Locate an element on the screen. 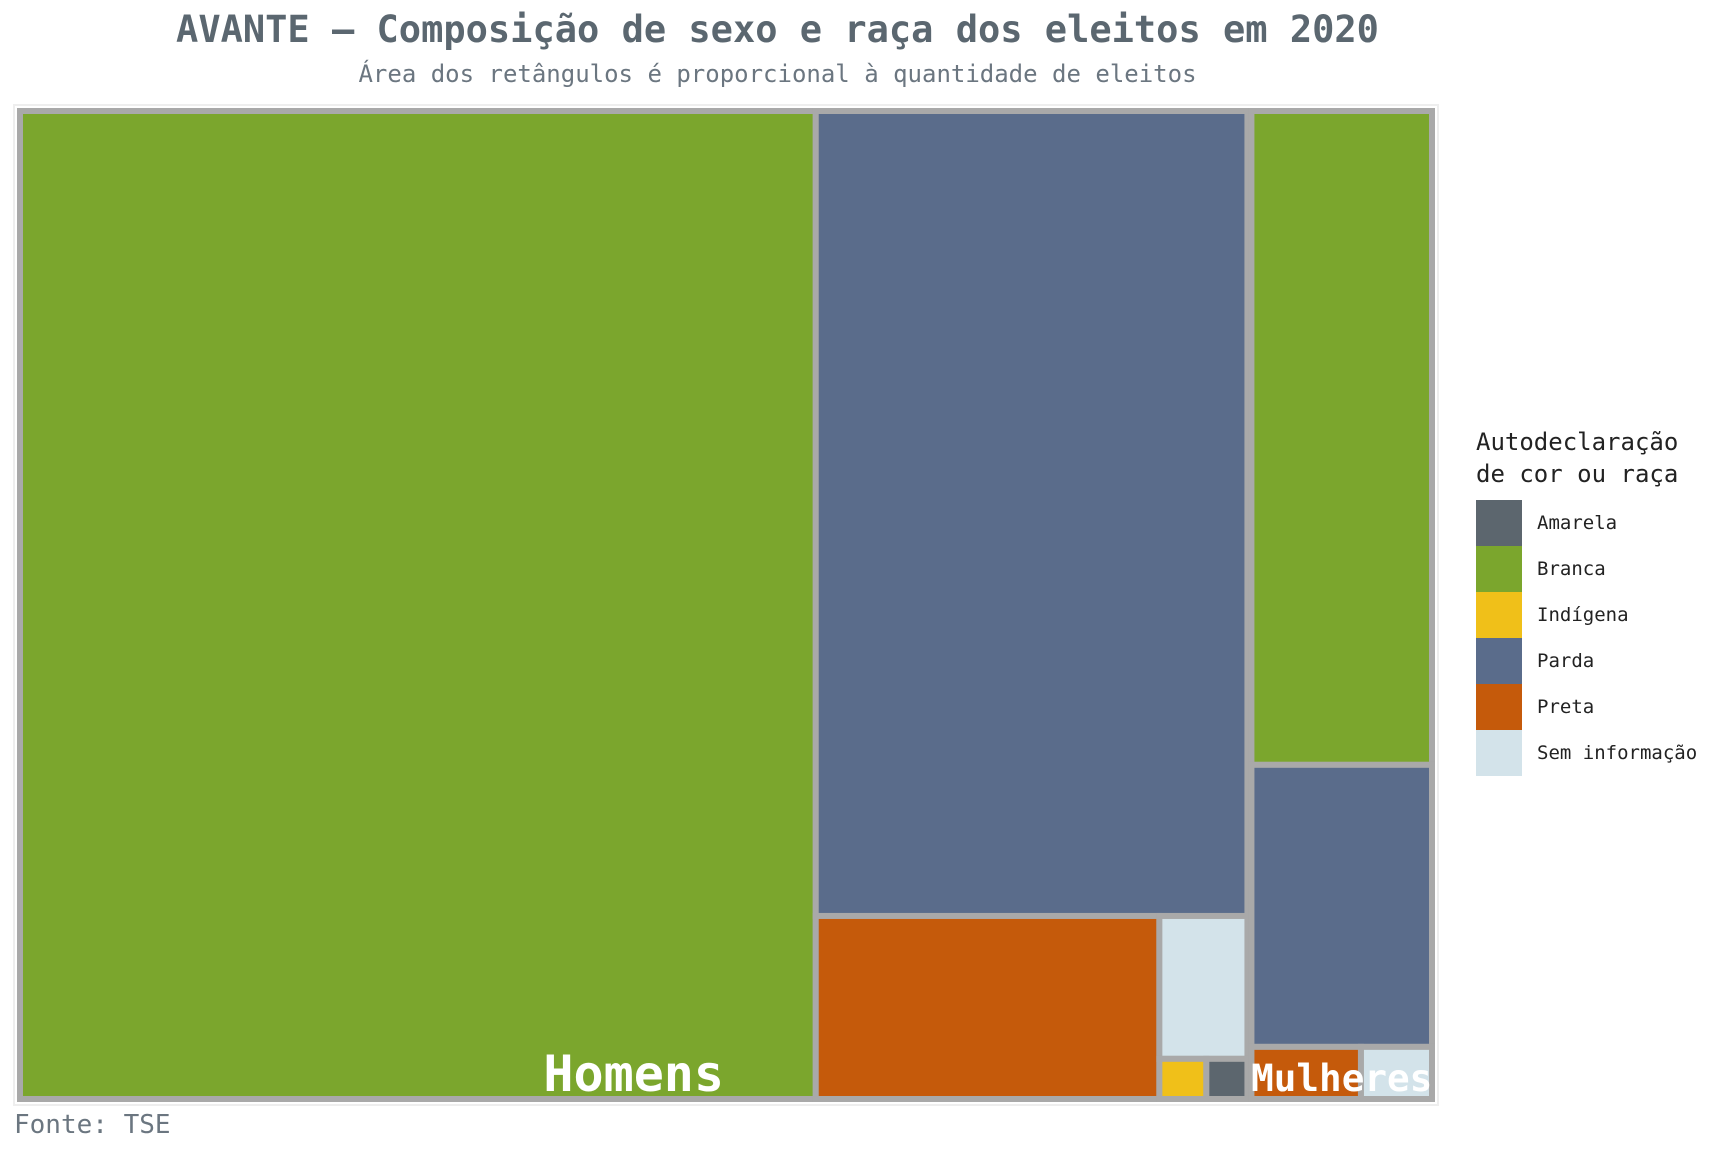 The height and width of the screenshot is (1152, 1728). legend-item: Preta is located at coordinates (1596, 707).